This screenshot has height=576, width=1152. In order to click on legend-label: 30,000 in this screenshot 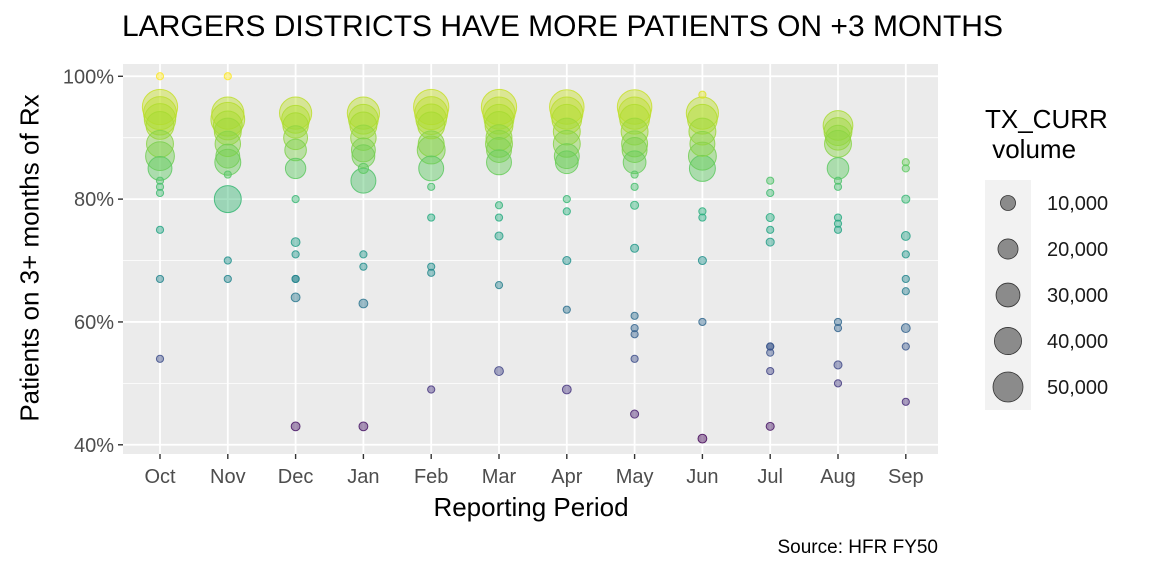, I will do `click(1077, 296)`.